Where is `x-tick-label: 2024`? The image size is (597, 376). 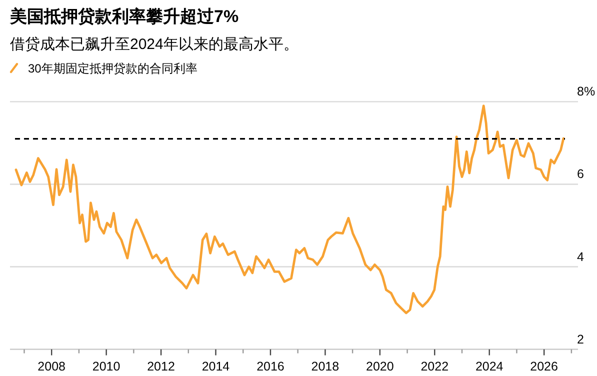
x-tick-label: 2024 is located at coordinates (489, 366).